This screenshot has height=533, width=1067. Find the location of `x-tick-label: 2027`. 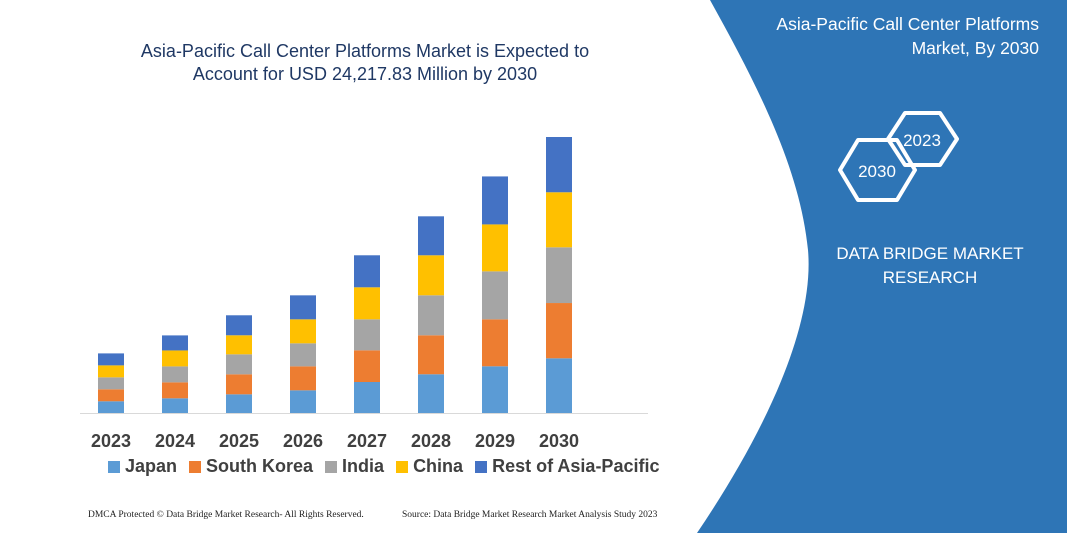

x-tick-label: 2027 is located at coordinates (367, 441).